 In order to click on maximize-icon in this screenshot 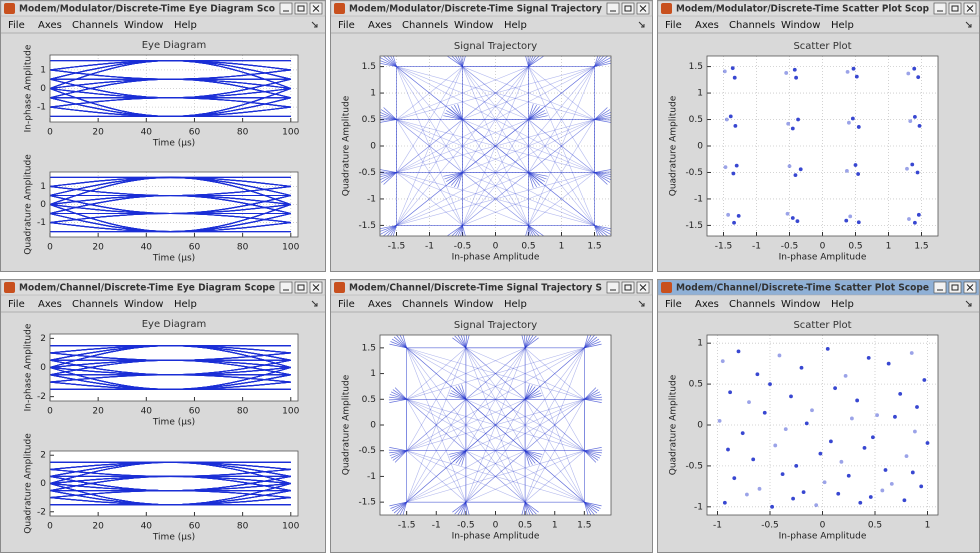, I will do `click(955, 8)`.